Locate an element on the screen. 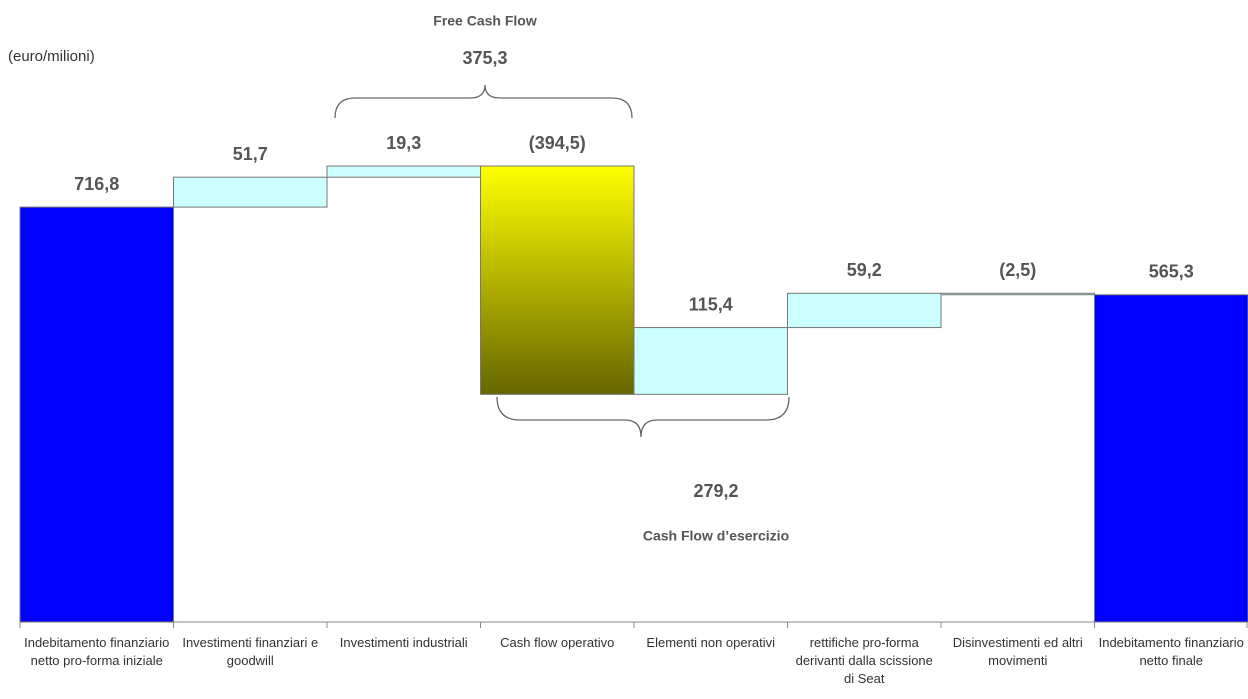 This screenshot has height=699, width=1248. x-tick-label: Cash flow operativo is located at coordinates (557, 642).